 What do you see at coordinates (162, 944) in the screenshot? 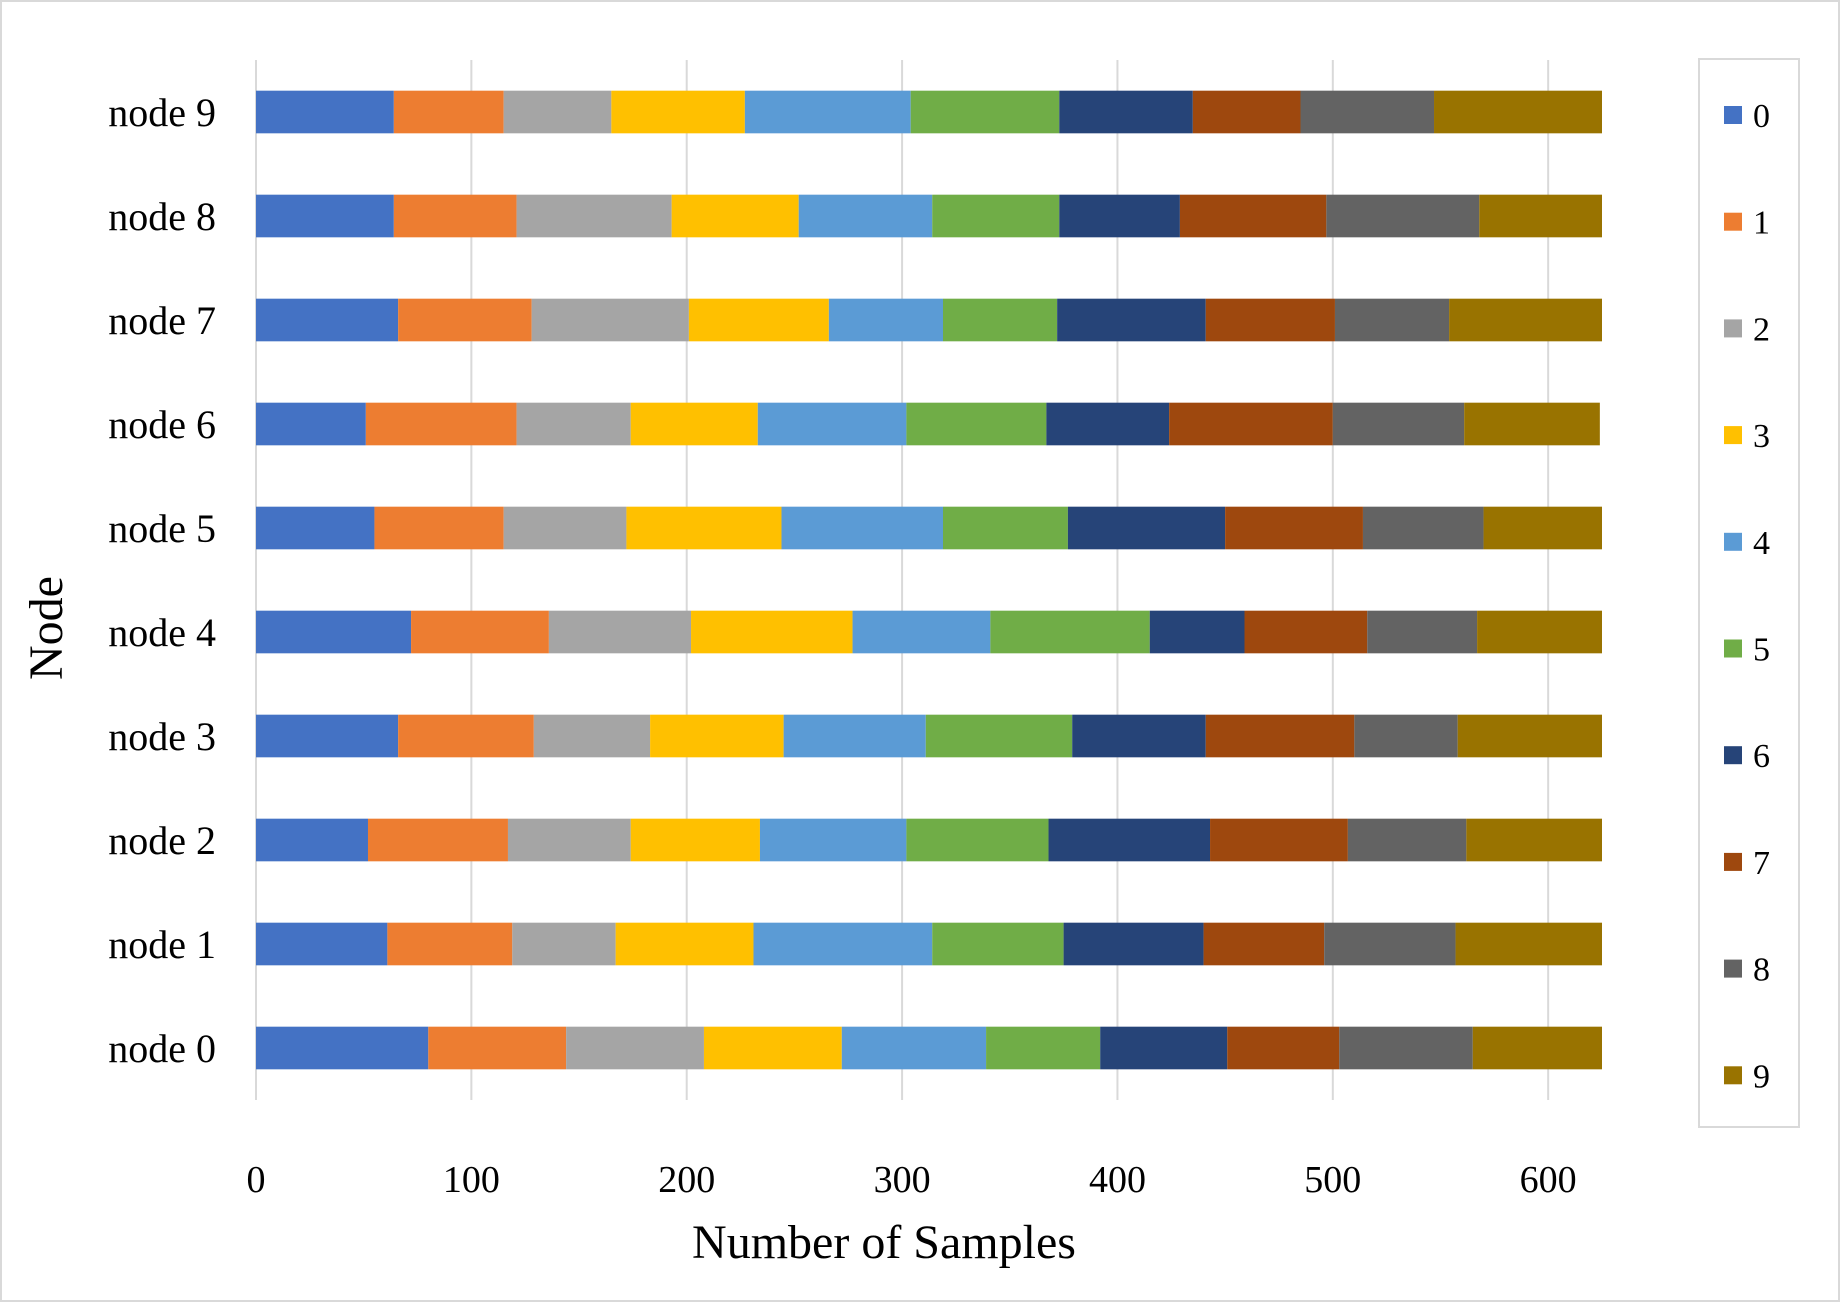
I see `category-label: node 1` at bounding box center [162, 944].